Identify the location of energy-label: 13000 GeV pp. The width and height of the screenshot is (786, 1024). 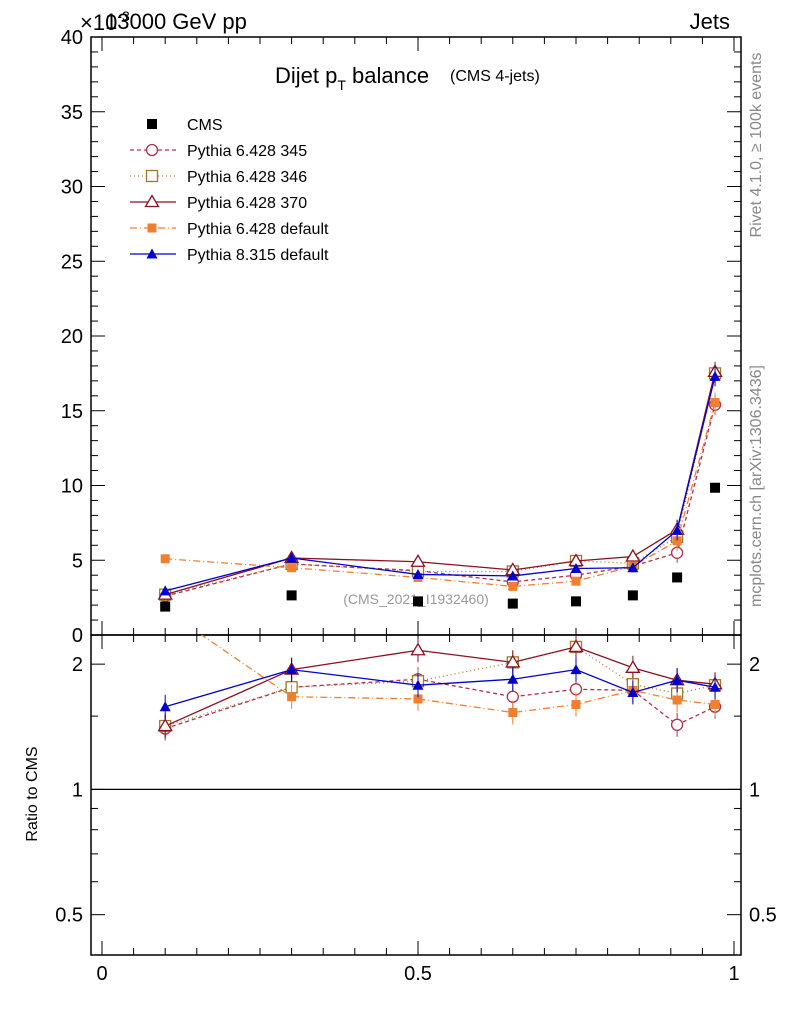
(176, 21).